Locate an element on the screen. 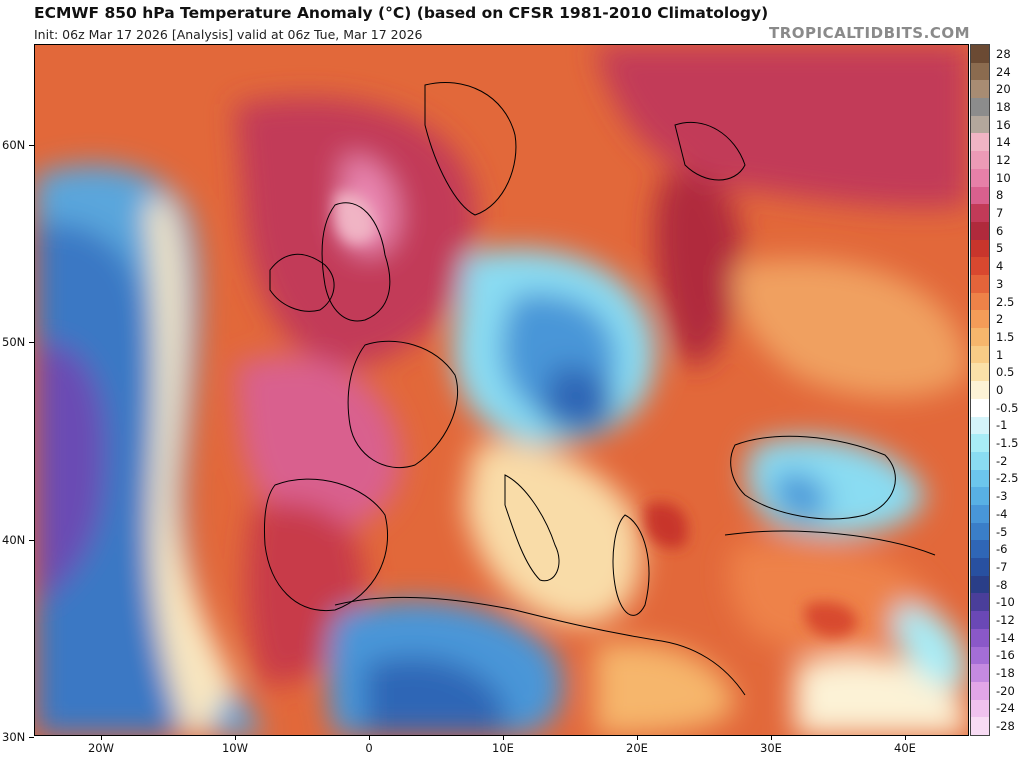  lat-label: 40N is located at coordinates (14, 540).